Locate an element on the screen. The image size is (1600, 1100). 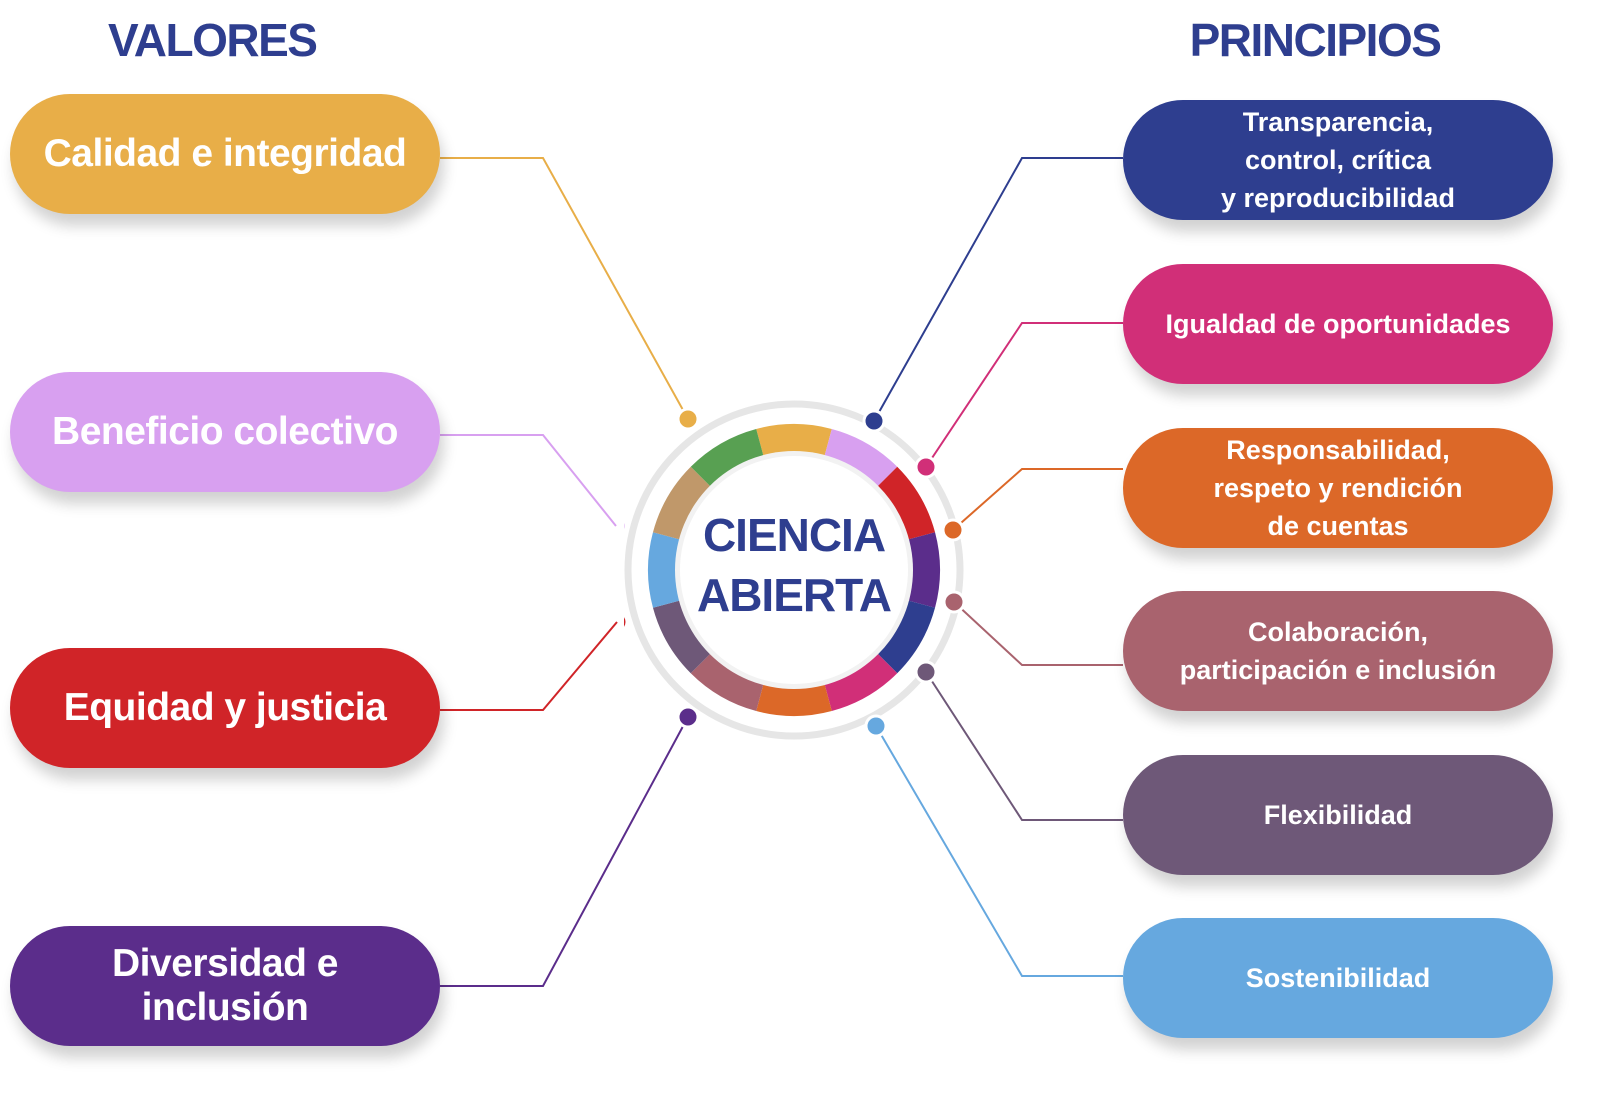
valor-label-beneficio: Beneficio colectivo is located at coordinates (225, 431).